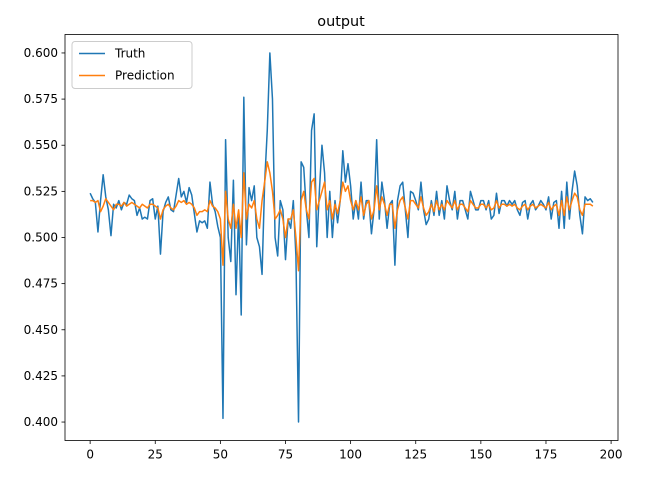 This screenshot has height=484, width=646. I want to click on y-tick-label: 0.475, so click(41, 284).